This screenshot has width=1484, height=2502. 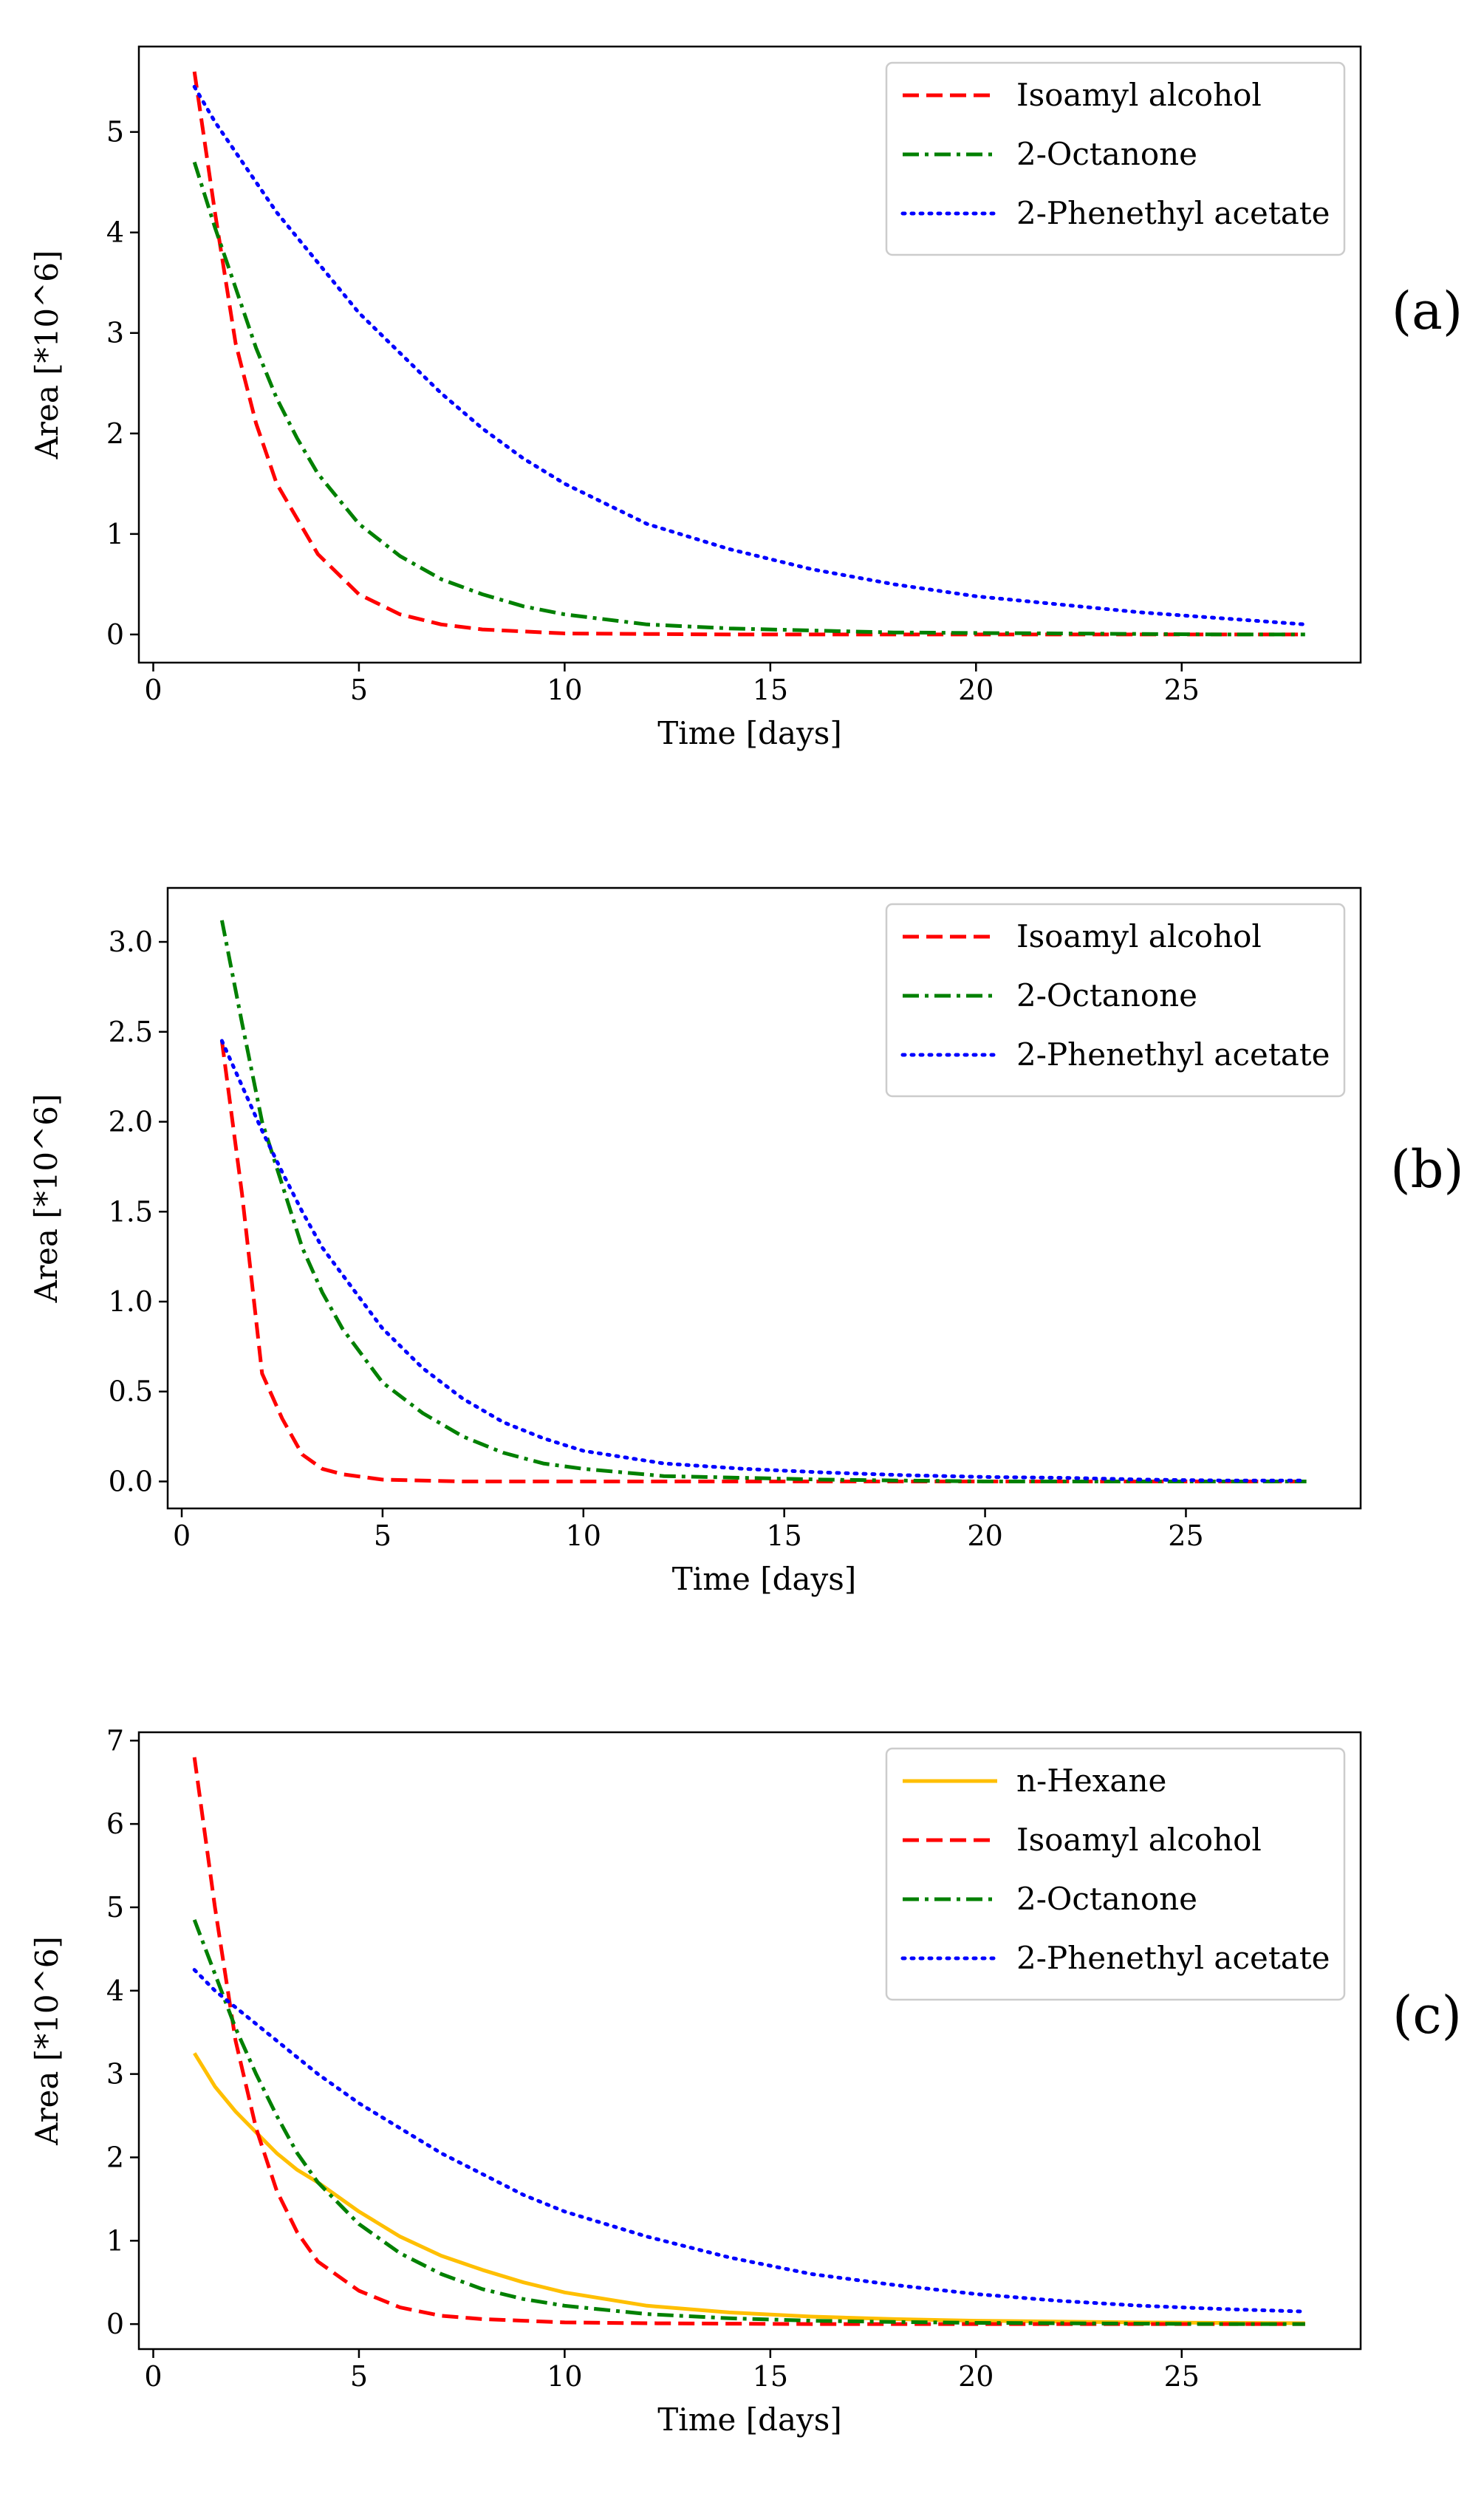 I want to click on series-line-isoamyl-alcohol, so click(x=763, y=1261).